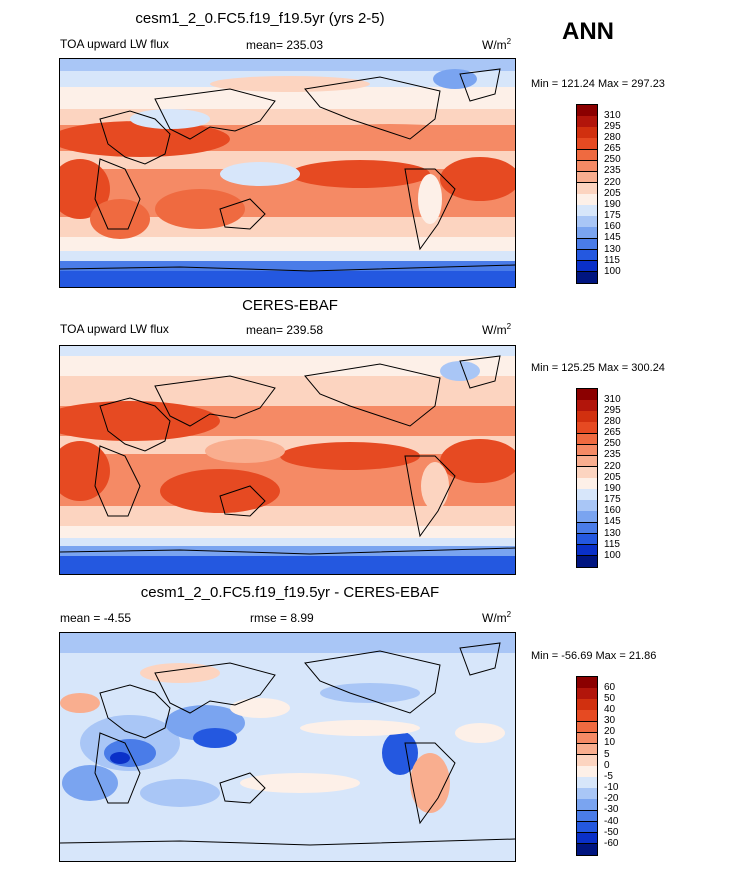  Describe the element at coordinates (612, 137) in the screenshot. I see `panel-1-colorbar-label: 280` at that location.